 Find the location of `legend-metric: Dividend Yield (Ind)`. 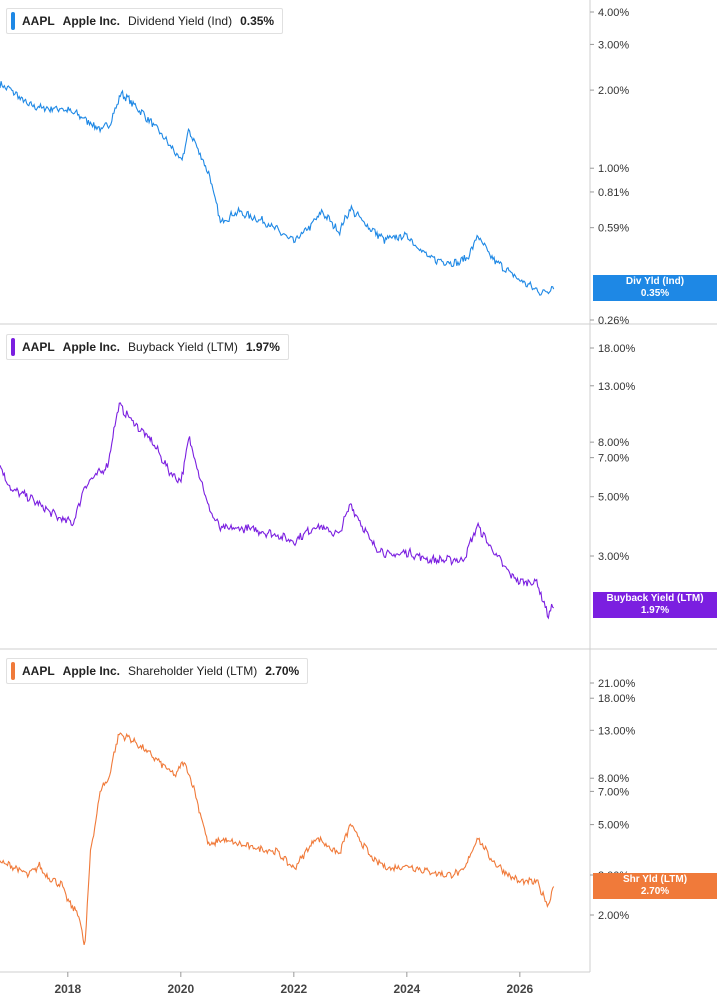

legend-metric: Dividend Yield (Ind) is located at coordinates (180, 21).